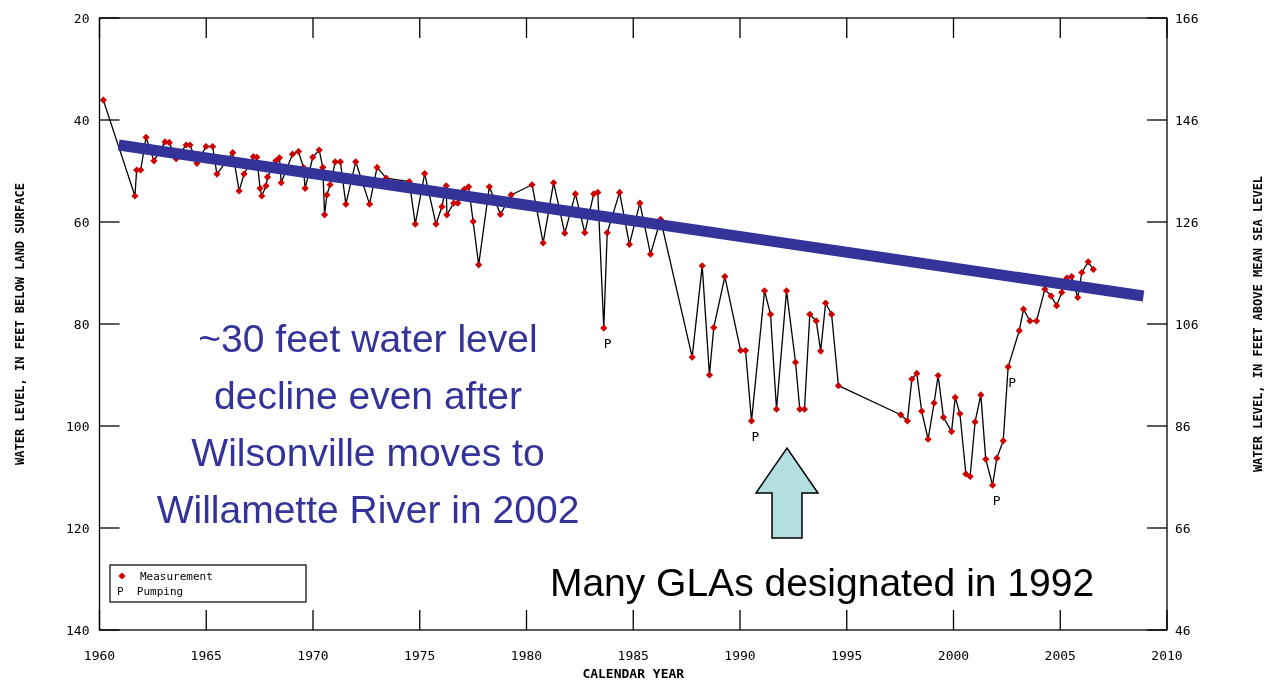 The image size is (1266, 682). Describe the element at coordinates (1187, 18) in the screenshot. I see `y2-tick-label: 166` at that location.